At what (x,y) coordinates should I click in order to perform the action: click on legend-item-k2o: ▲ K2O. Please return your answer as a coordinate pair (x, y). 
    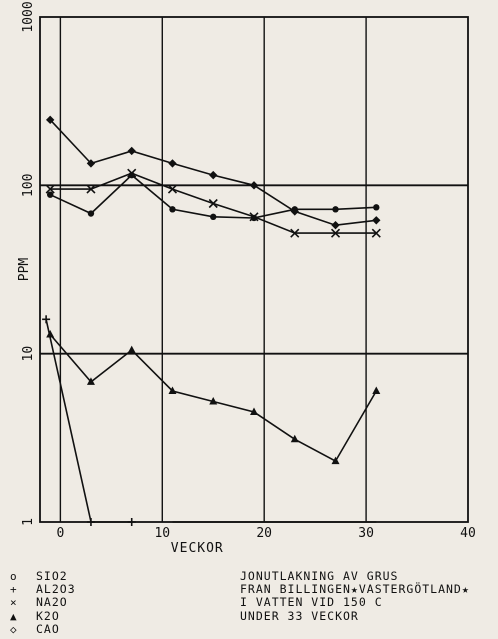
    Looking at the image, I should click on (43, 615).